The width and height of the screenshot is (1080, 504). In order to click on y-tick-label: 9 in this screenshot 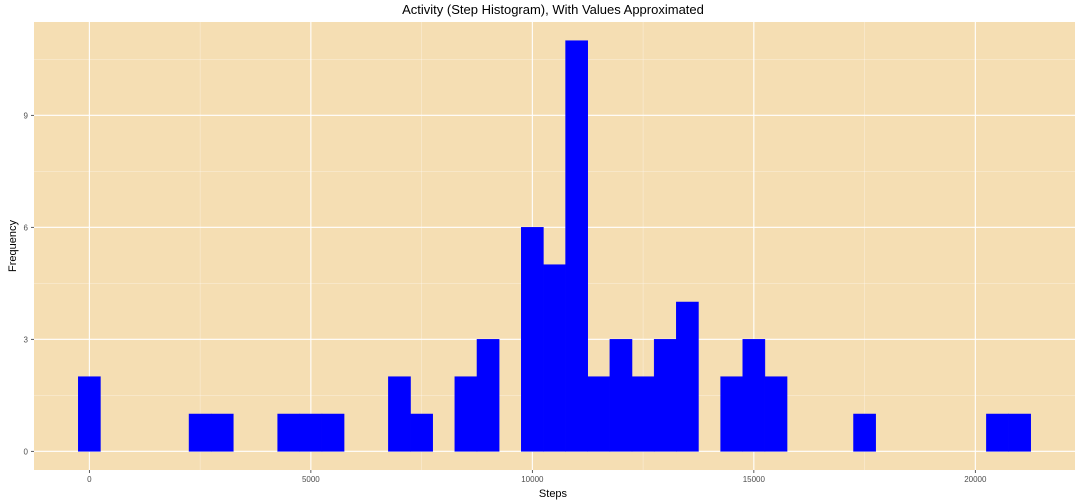, I will do `click(26, 115)`.